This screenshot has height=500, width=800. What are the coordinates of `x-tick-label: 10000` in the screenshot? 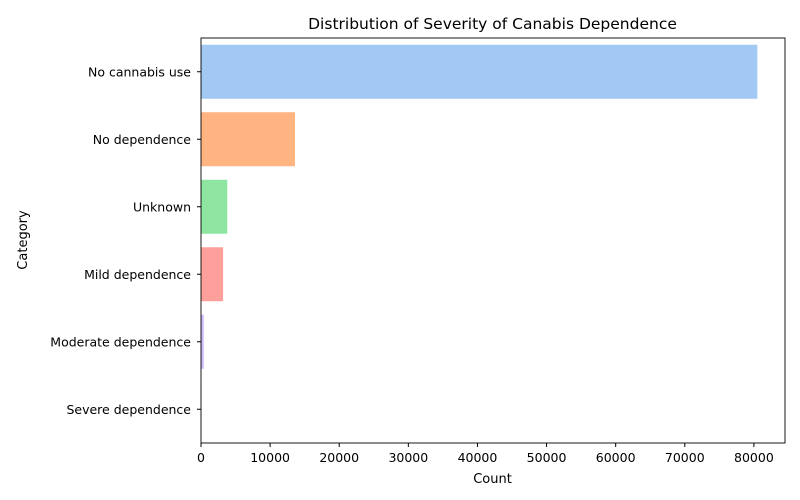 It's located at (270, 457).